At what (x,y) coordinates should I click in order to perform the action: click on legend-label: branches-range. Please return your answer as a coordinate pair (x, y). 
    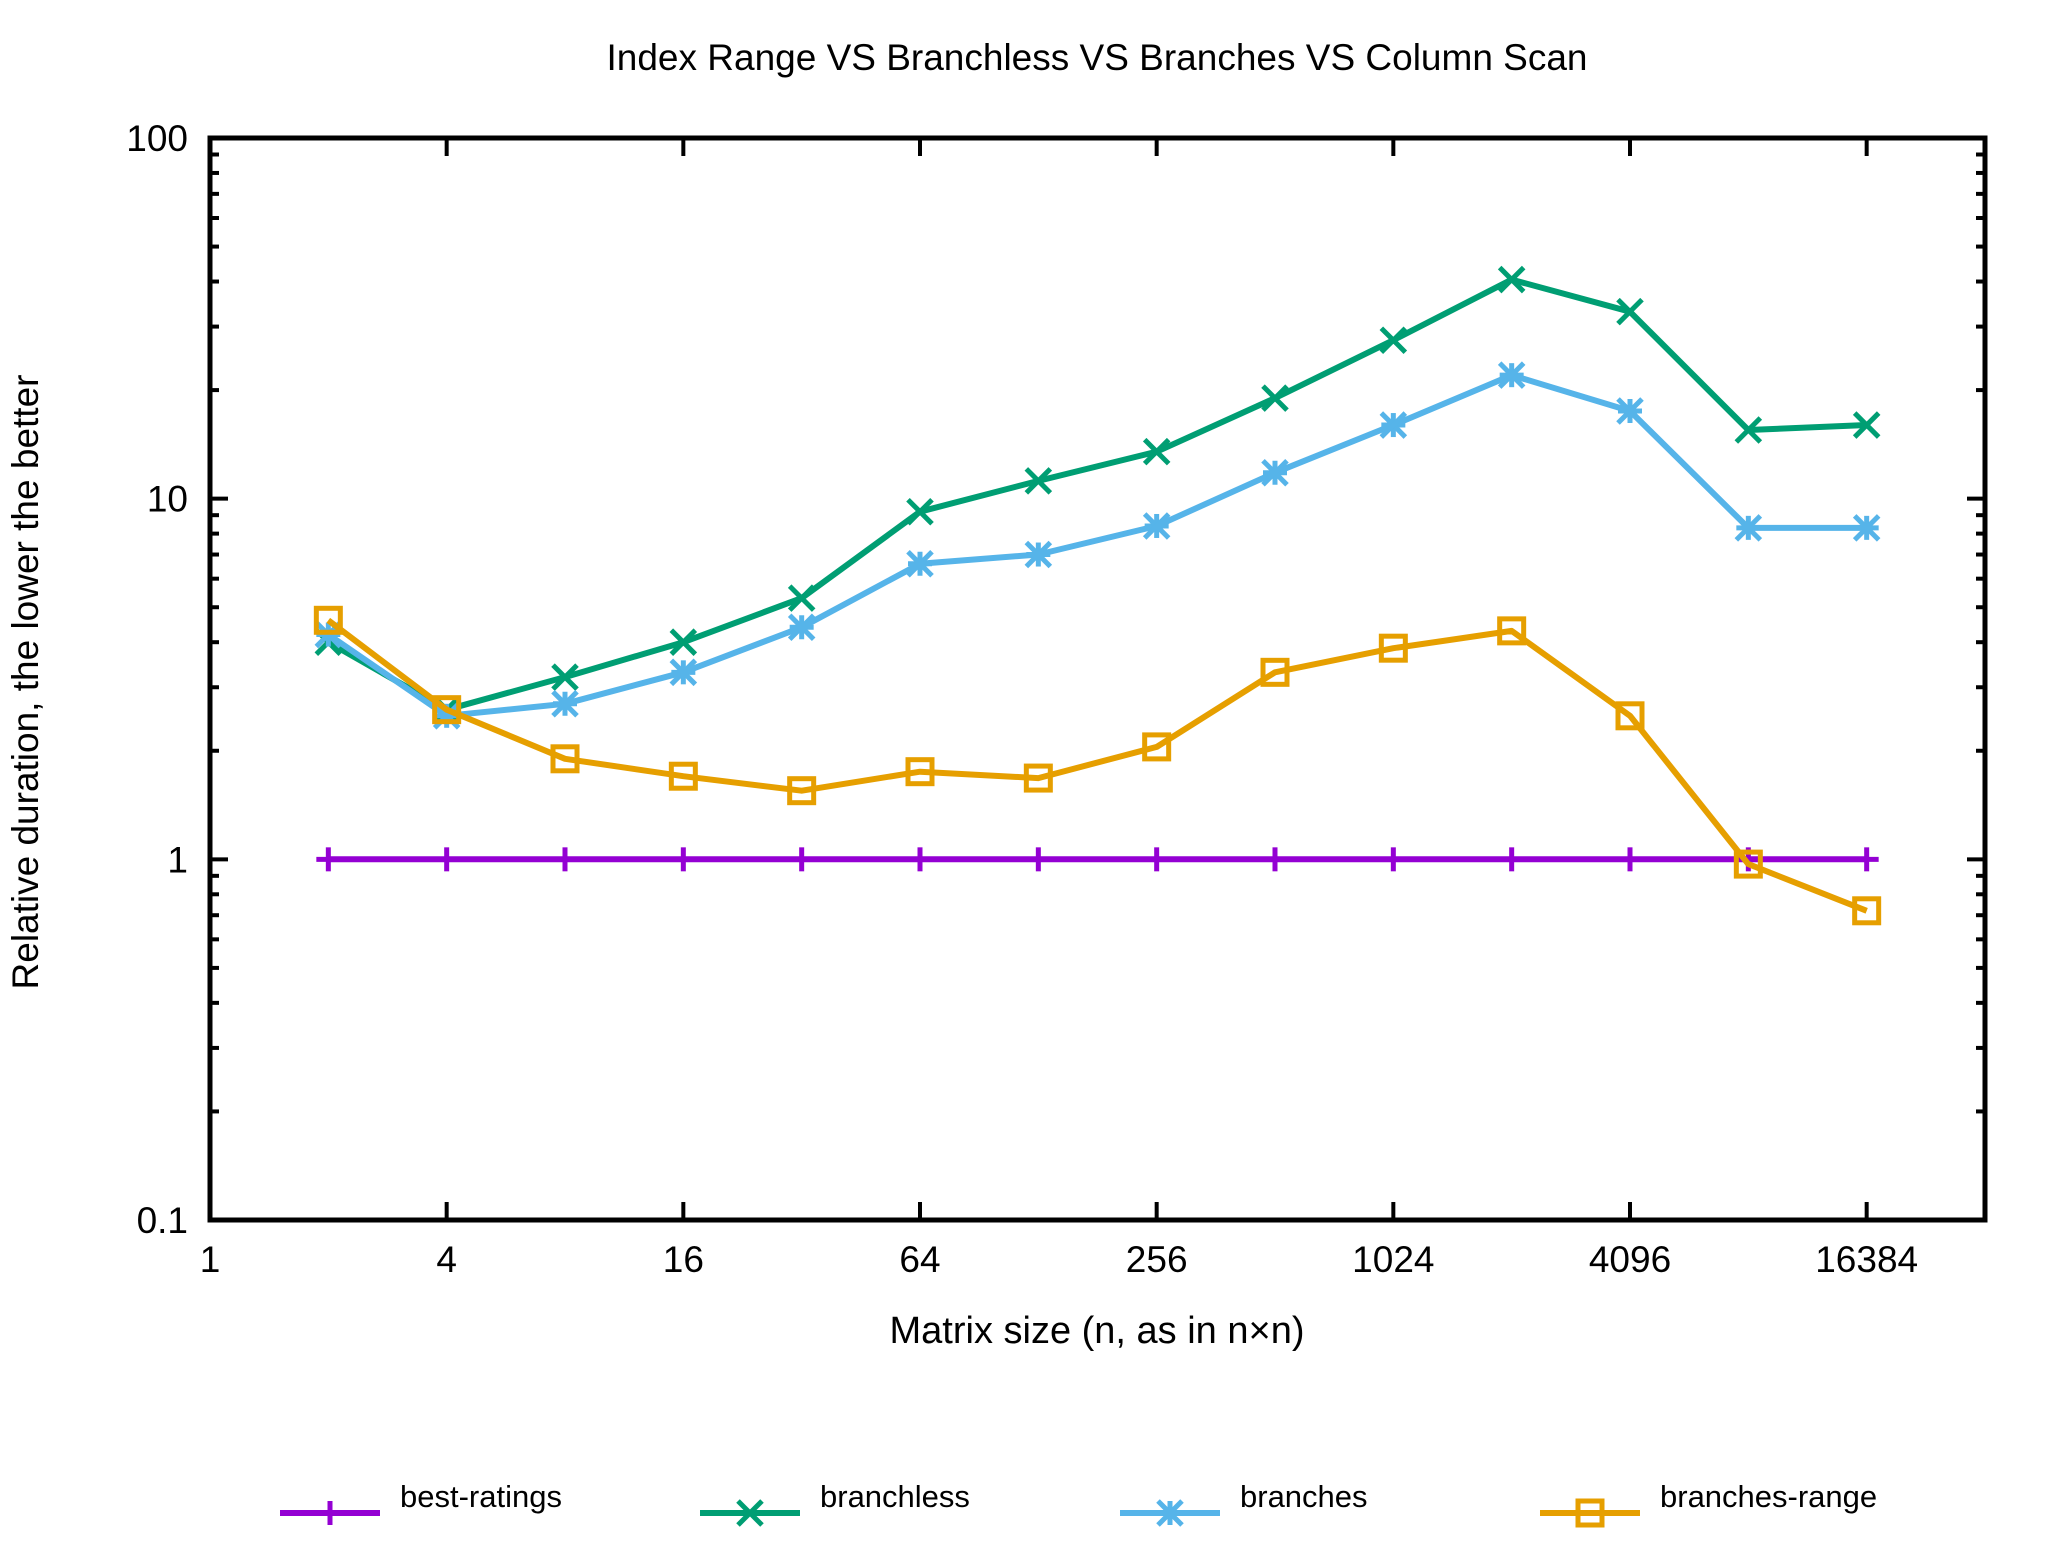
    Looking at the image, I should click on (1768, 1496).